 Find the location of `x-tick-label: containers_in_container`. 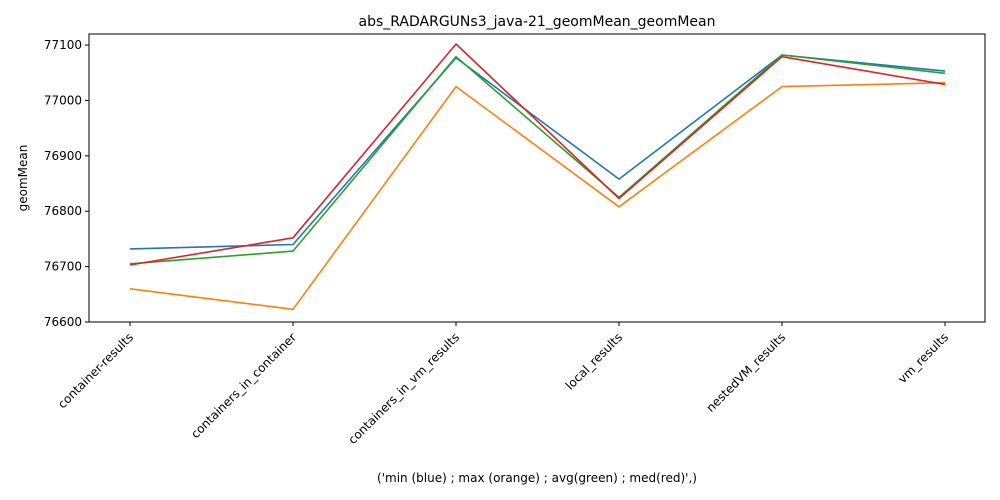

x-tick-label: containers_in_container is located at coordinates (243, 385).